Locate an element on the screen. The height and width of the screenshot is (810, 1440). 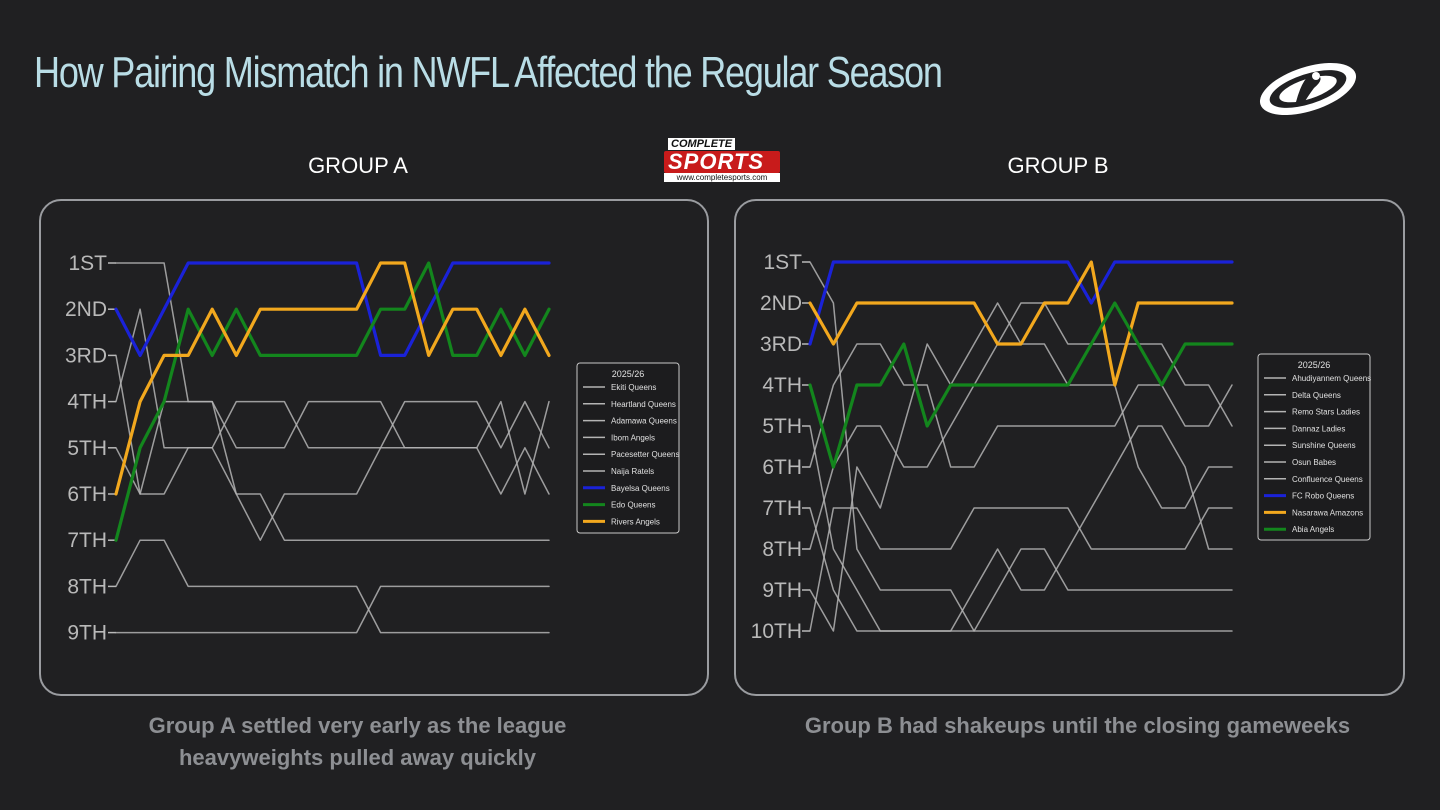
series-line-ibom-angels is located at coordinates (332, 447).